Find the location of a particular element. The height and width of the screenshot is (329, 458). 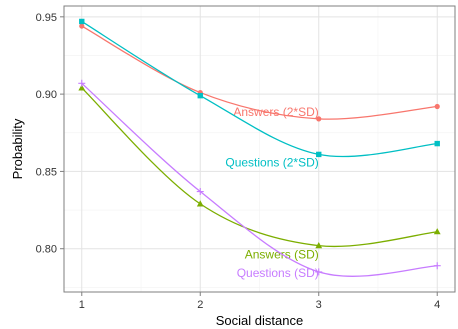

series-label: Questions (SD) is located at coordinates (278, 273).